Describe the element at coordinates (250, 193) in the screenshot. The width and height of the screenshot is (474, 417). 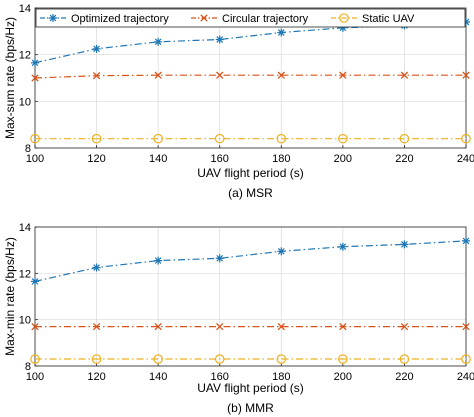
I see `panel-caption: (a) MSR` at that location.